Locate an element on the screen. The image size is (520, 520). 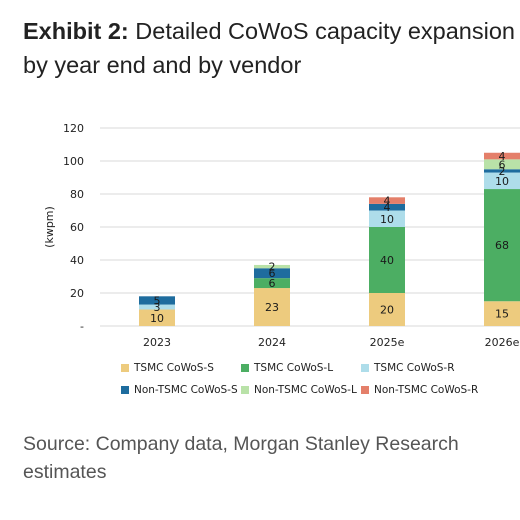
data-label: 40 is located at coordinates (387, 260).